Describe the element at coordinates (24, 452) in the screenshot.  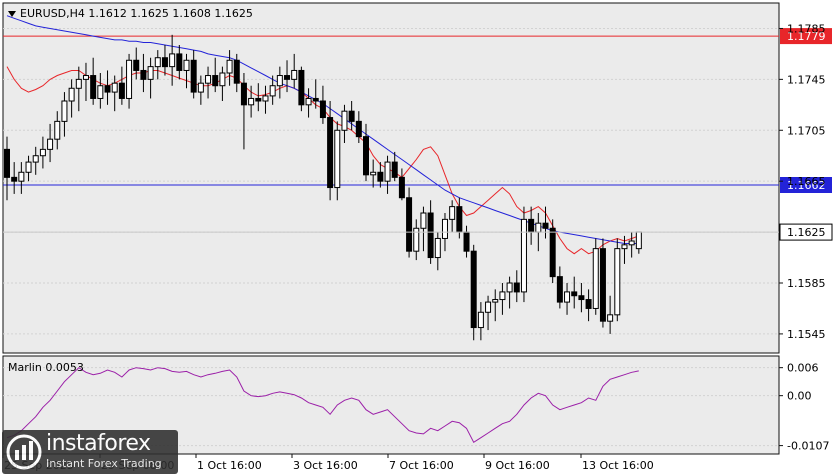
I see `instaforex-logo-icon` at that location.